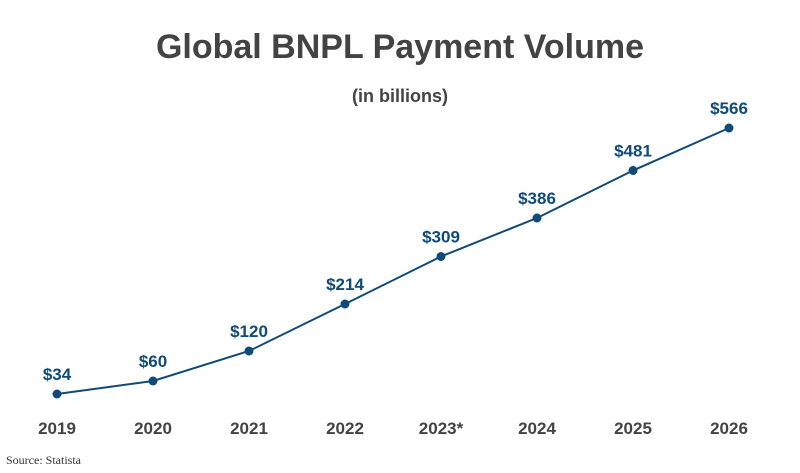 Image resolution: width=800 pixels, height=473 pixels. I want to click on chart-subtitle: (in billions), so click(400, 96).